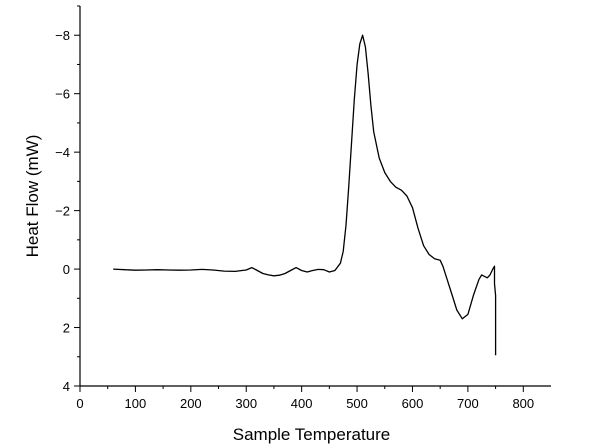 Image resolution: width=592 pixels, height=446 pixels. What do you see at coordinates (79, 403) in the screenshot?
I see `x-tick-label: 0` at bounding box center [79, 403].